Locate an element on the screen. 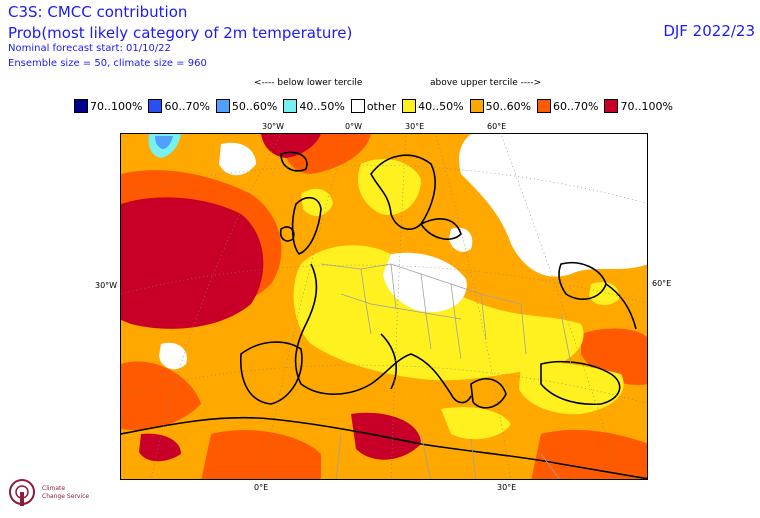  forecast-start: Nominal forecast start: 01/10/22 is located at coordinates (89, 48).